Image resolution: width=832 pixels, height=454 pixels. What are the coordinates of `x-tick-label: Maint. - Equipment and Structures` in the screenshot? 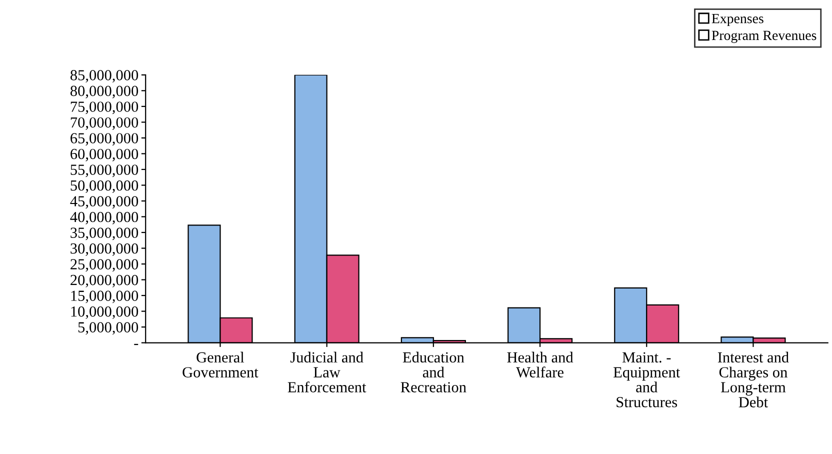 It's located at (647, 380).